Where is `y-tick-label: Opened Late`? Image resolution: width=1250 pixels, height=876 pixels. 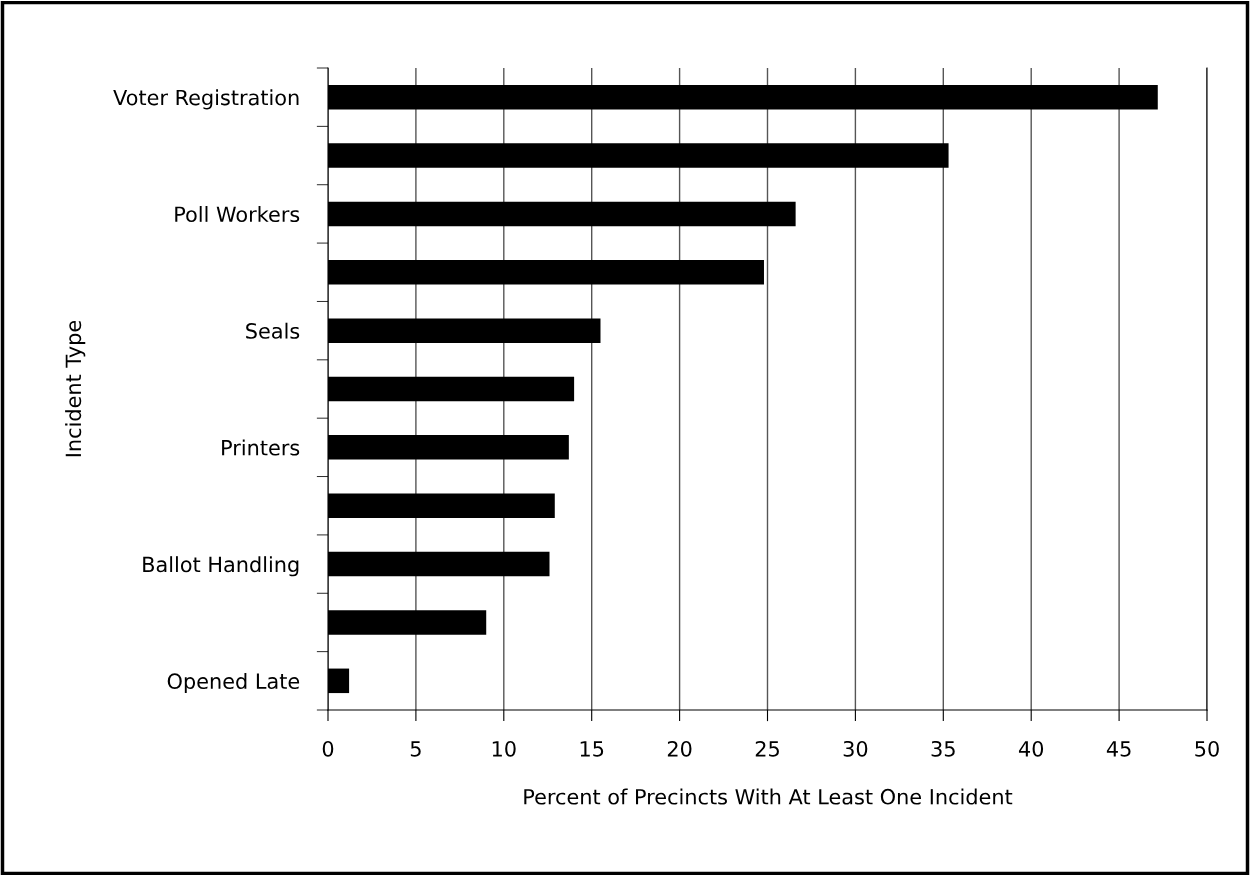 y-tick-label: Opened Late is located at coordinates (233, 683).